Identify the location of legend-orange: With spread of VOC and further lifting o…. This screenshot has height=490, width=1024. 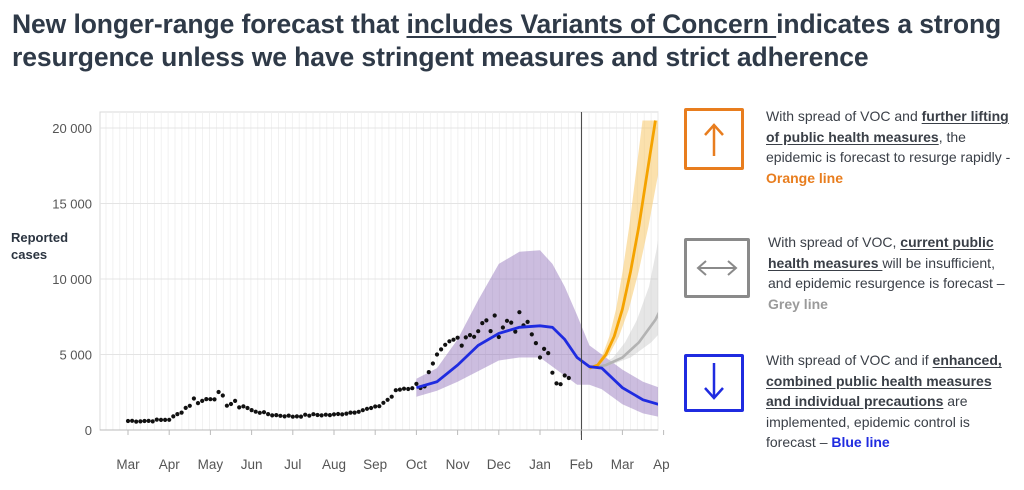
(849, 156).